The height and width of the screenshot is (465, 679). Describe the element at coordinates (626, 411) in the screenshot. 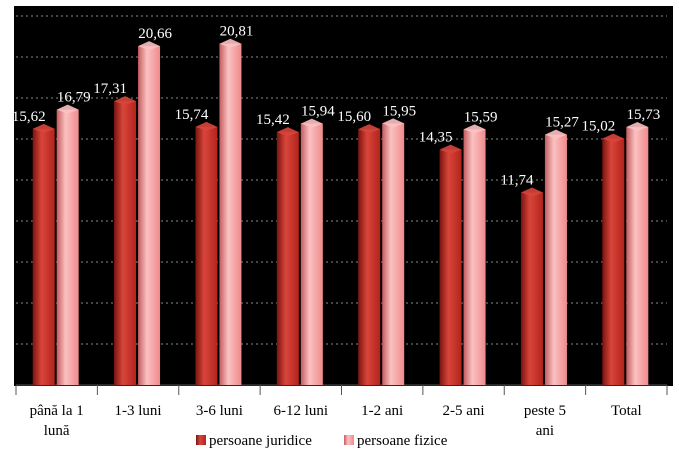

I see `category-label: Total` at that location.